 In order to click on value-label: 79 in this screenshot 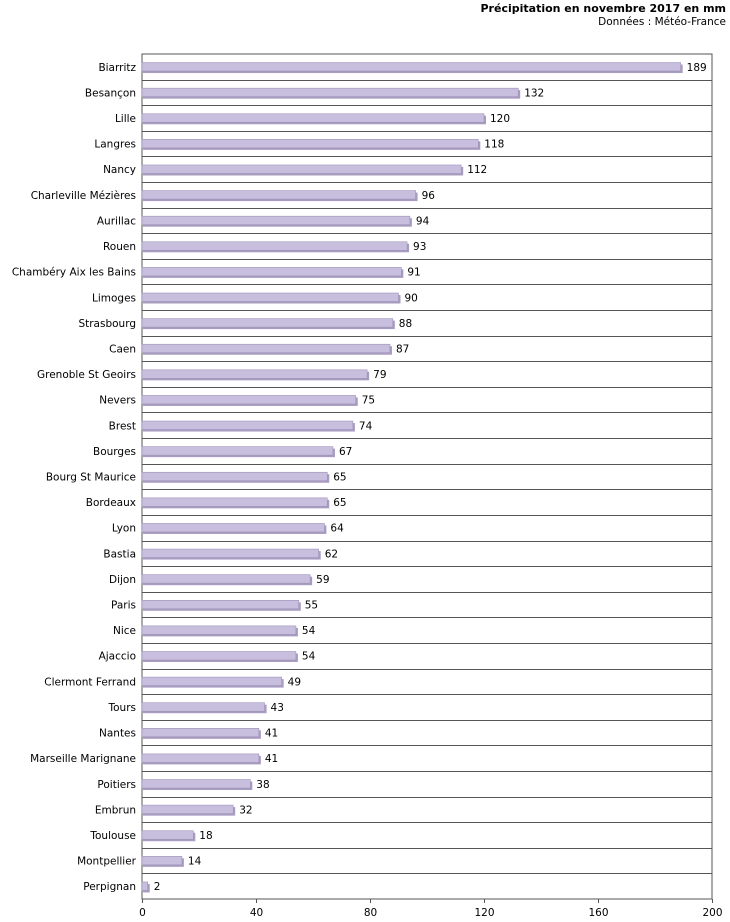, I will do `click(379, 375)`.